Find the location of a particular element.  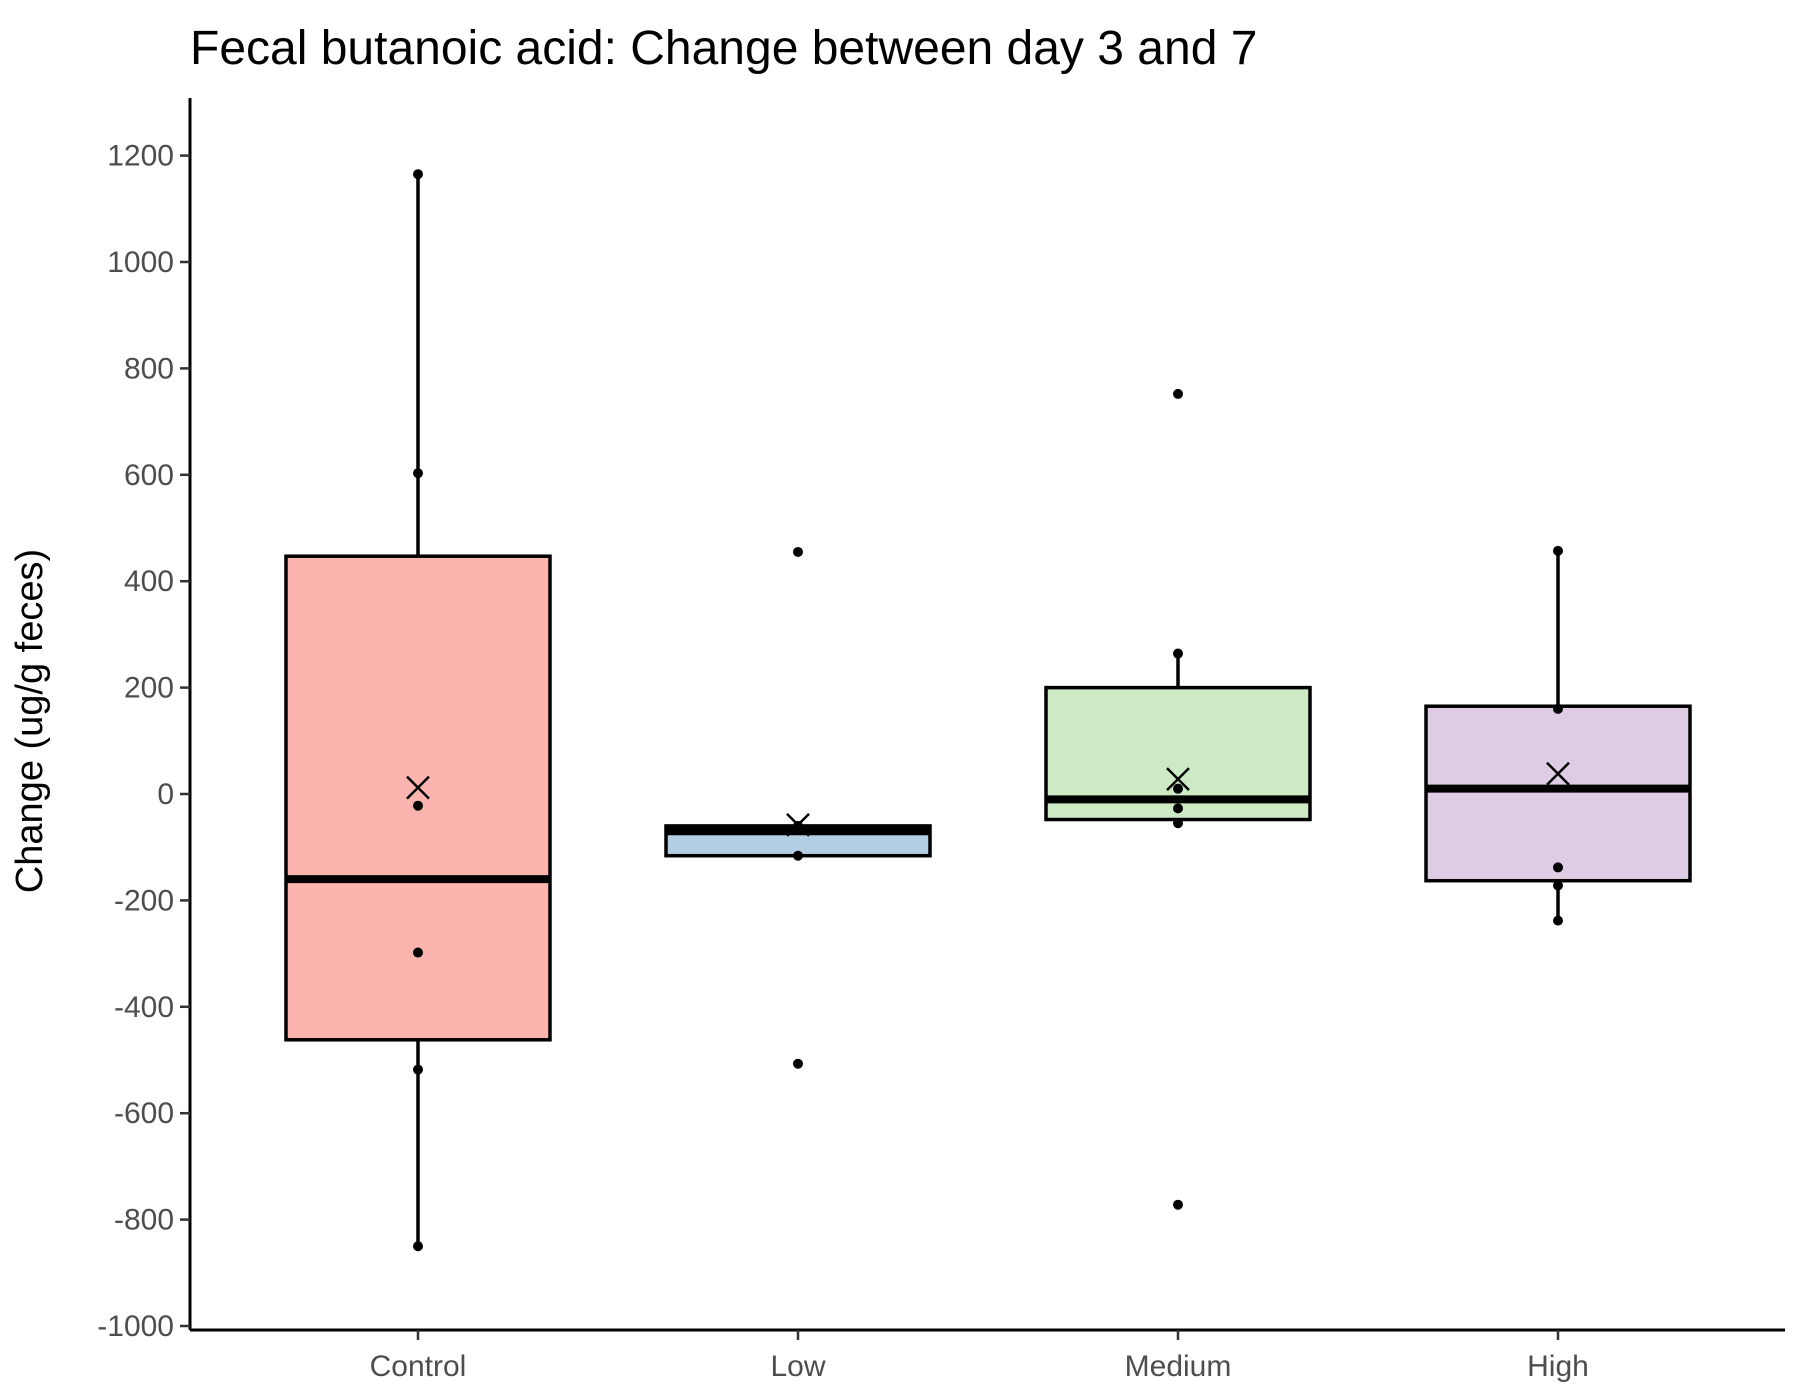

x-tick-label: Medium is located at coordinates (1178, 1366).